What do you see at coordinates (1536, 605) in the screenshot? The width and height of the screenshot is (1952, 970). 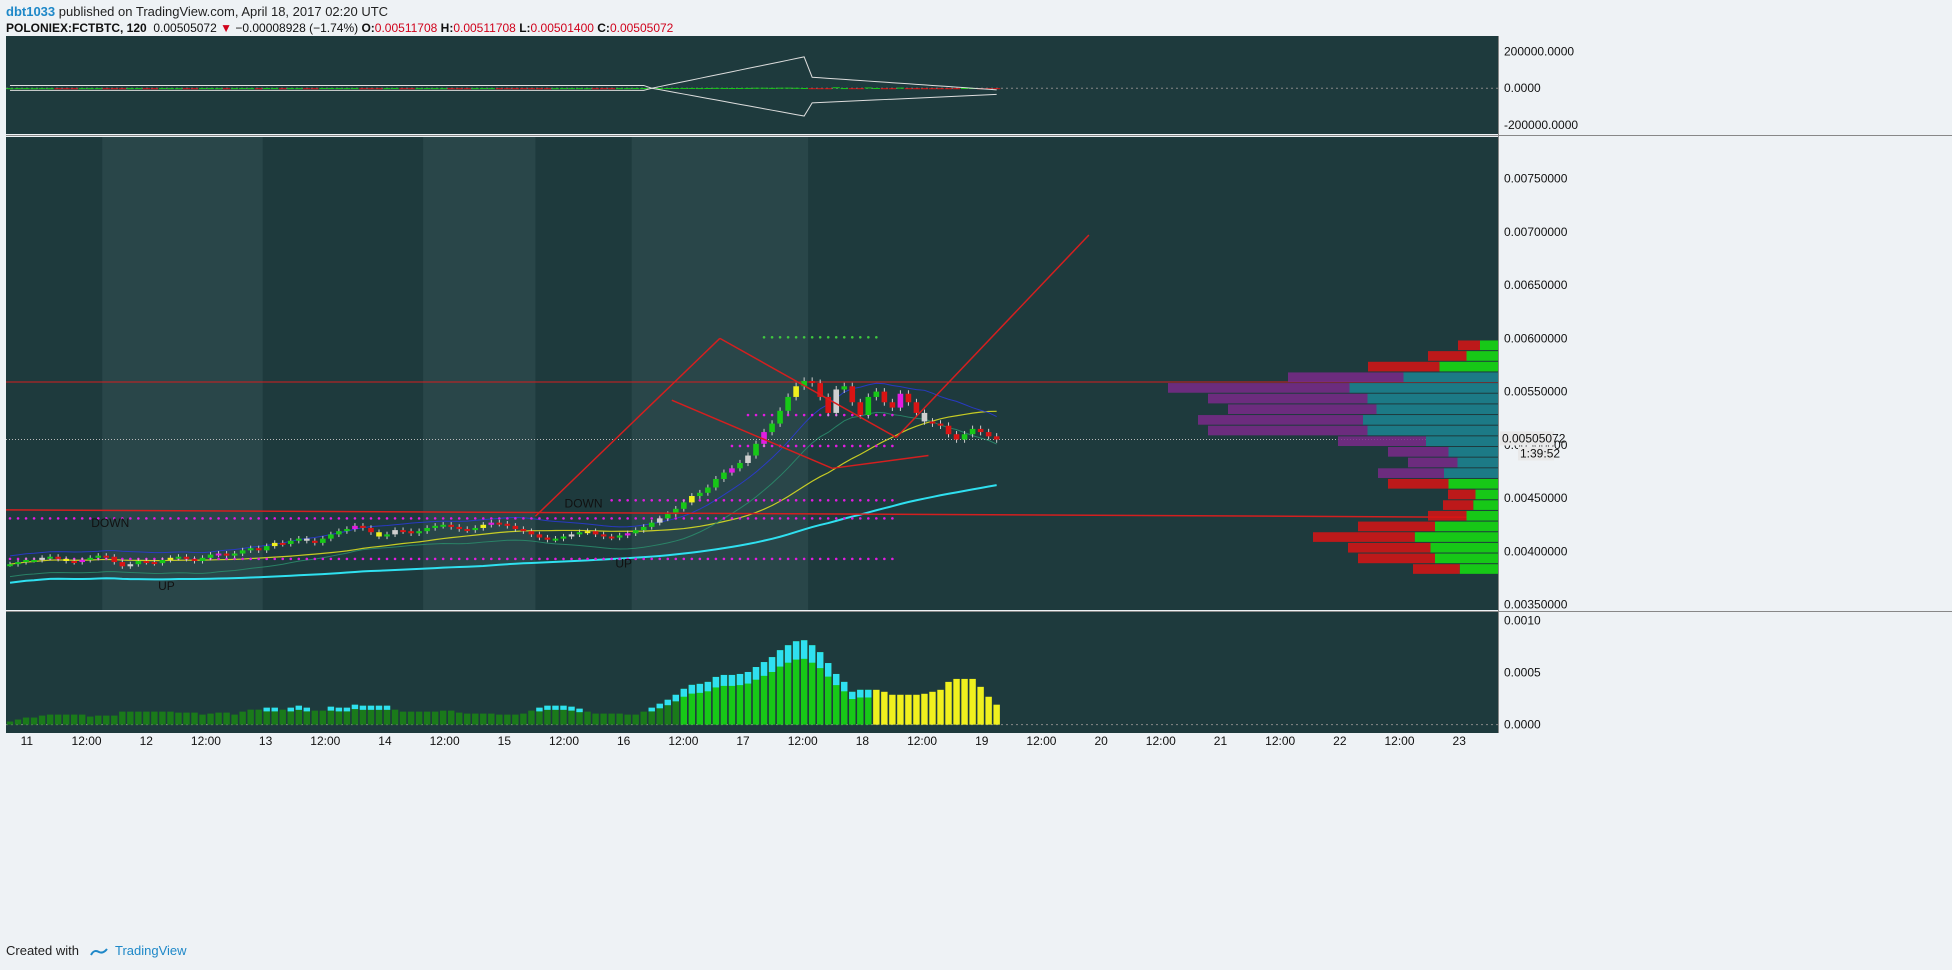 I see `y-tick-label: 0.00350000` at bounding box center [1536, 605].